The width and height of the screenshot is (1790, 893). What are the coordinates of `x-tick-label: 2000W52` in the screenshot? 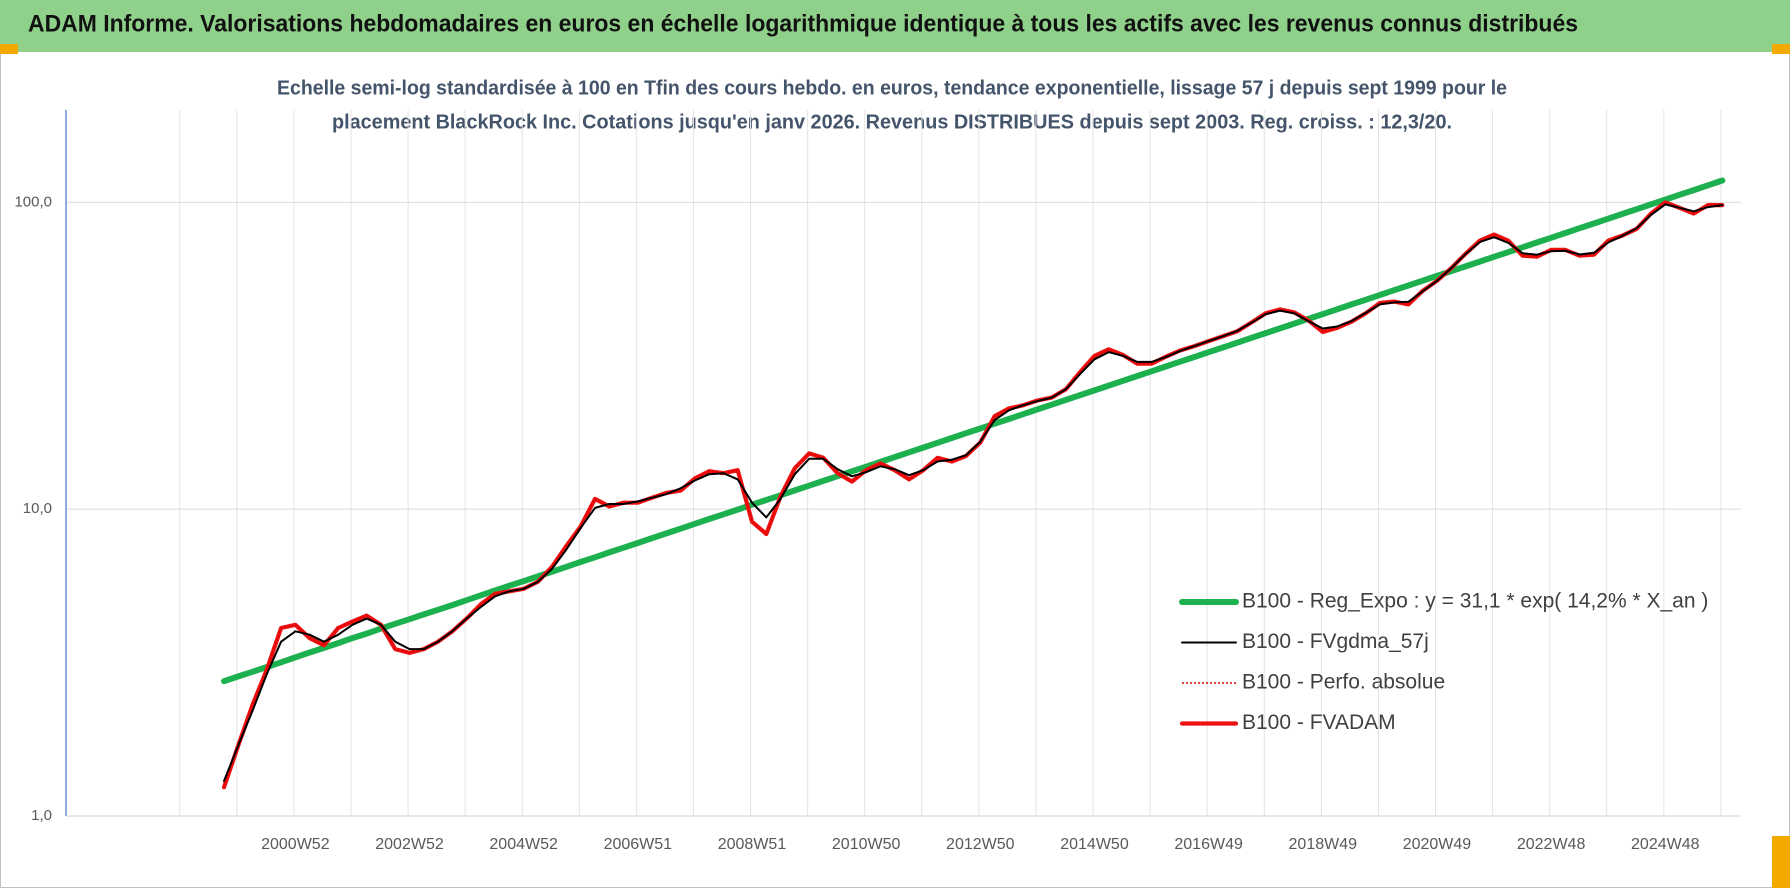 It's located at (295, 844).